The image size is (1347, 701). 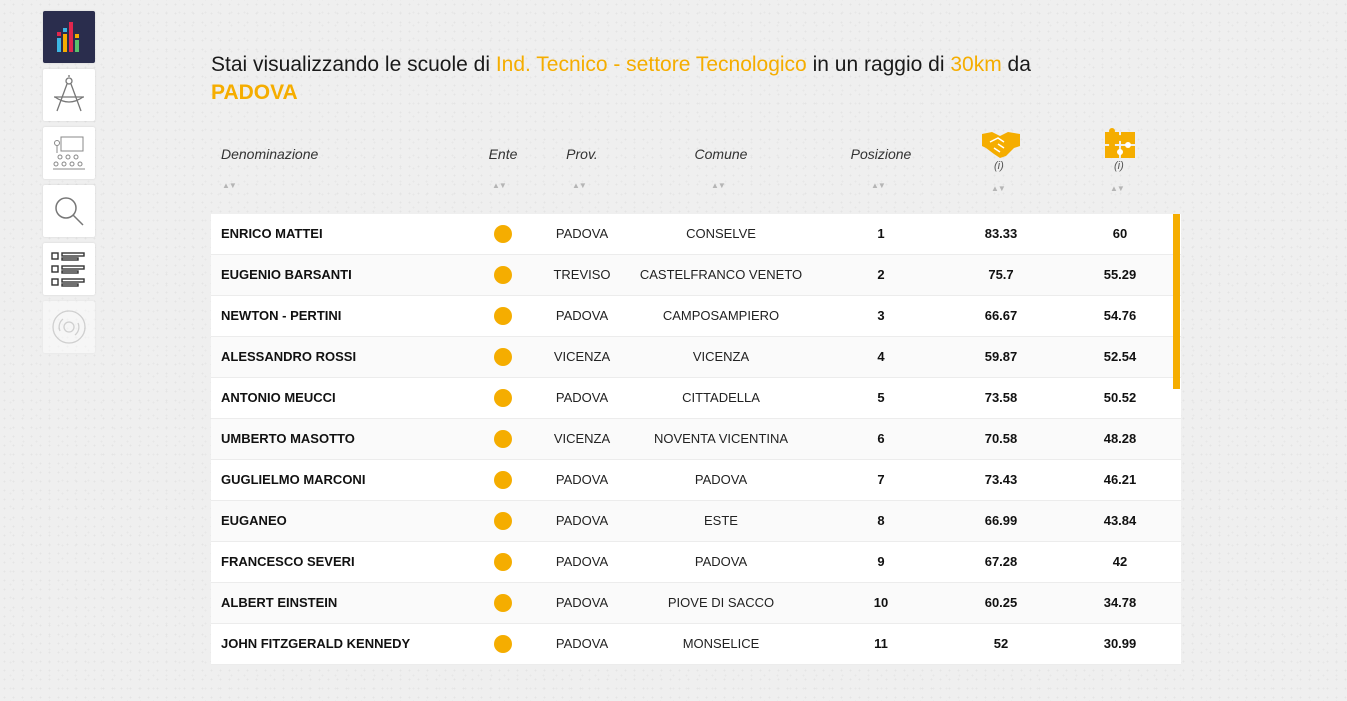 I want to click on score-2: 54.76, so click(x=1120, y=315).